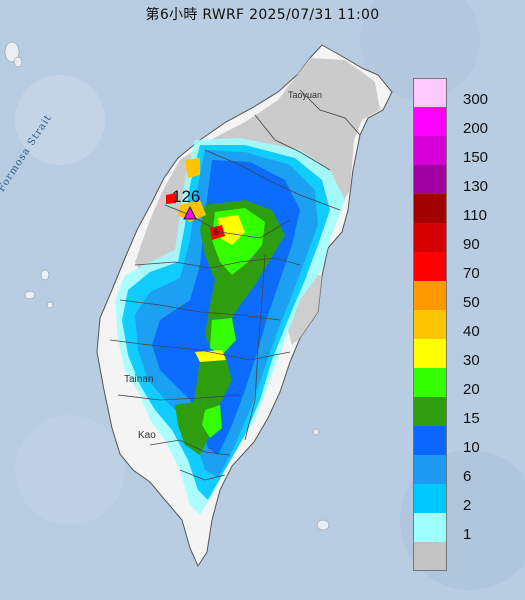  What do you see at coordinates (475, 215) in the screenshot?
I see `legend-label: 110` at bounding box center [475, 215].